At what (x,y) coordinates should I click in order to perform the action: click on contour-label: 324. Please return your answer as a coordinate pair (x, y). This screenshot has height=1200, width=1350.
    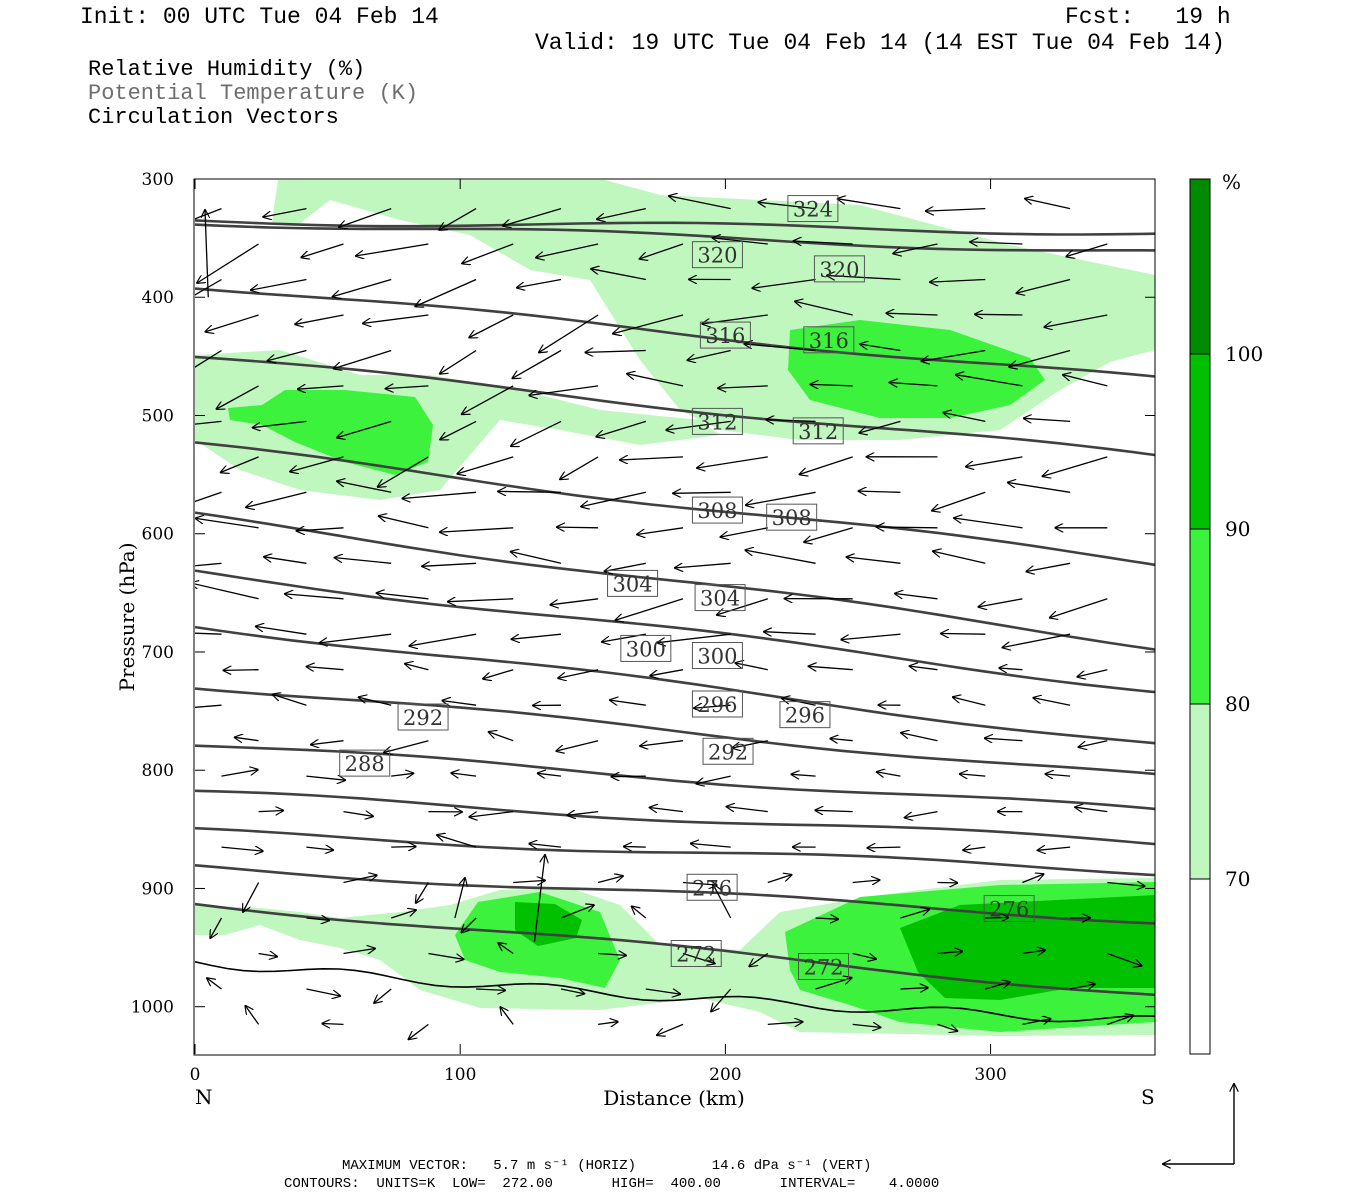
    Looking at the image, I should click on (813, 209).